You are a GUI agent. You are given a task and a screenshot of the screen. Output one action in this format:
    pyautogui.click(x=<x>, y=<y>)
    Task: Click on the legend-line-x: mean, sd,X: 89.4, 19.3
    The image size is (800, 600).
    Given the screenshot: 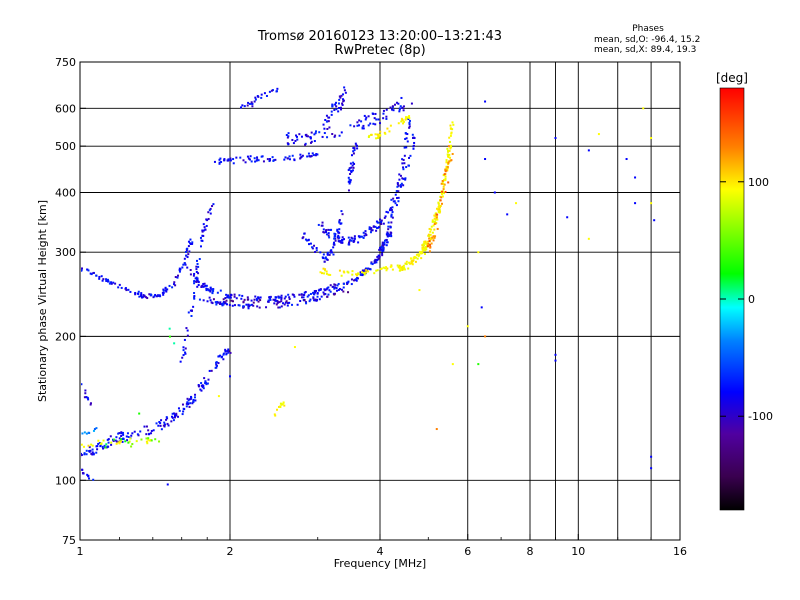 What is the action you would take?
    pyautogui.click(x=645, y=50)
    